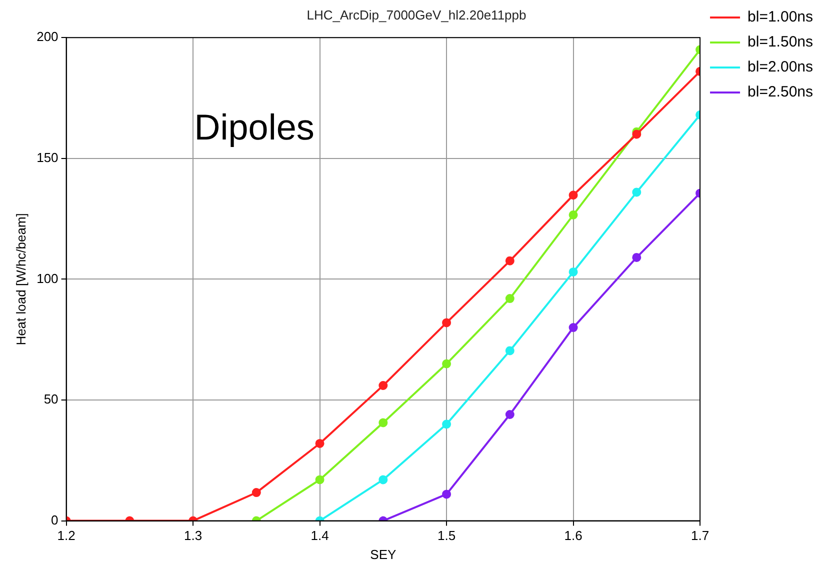 The height and width of the screenshot is (563, 823). I want to click on x-axis-title: SEY, so click(383, 554).